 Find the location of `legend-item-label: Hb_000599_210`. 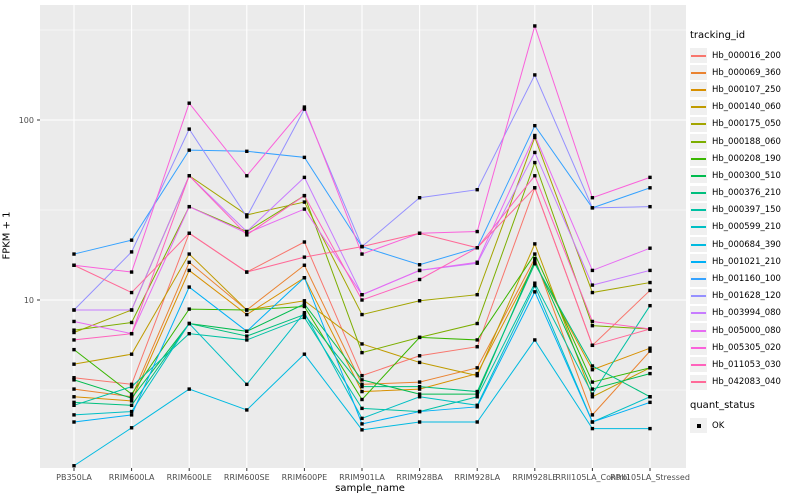

legend-item-label: Hb_000599_210 is located at coordinates (746, 227).